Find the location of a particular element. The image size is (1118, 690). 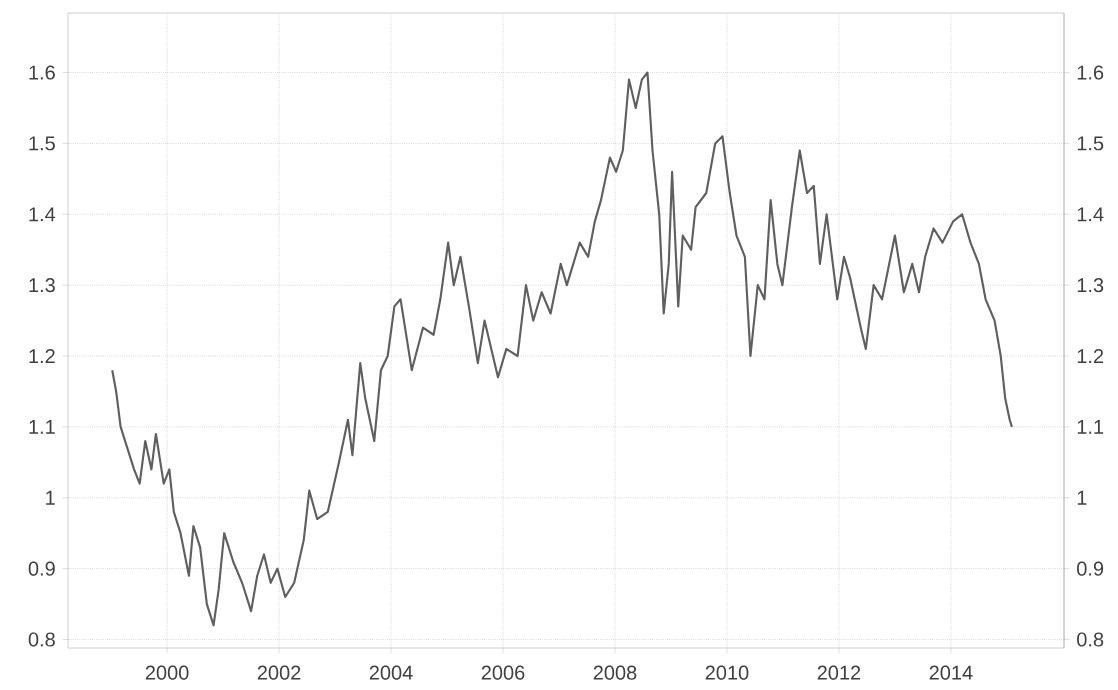

y-tick-label: 1.1 is located at coordinates (42, 427).